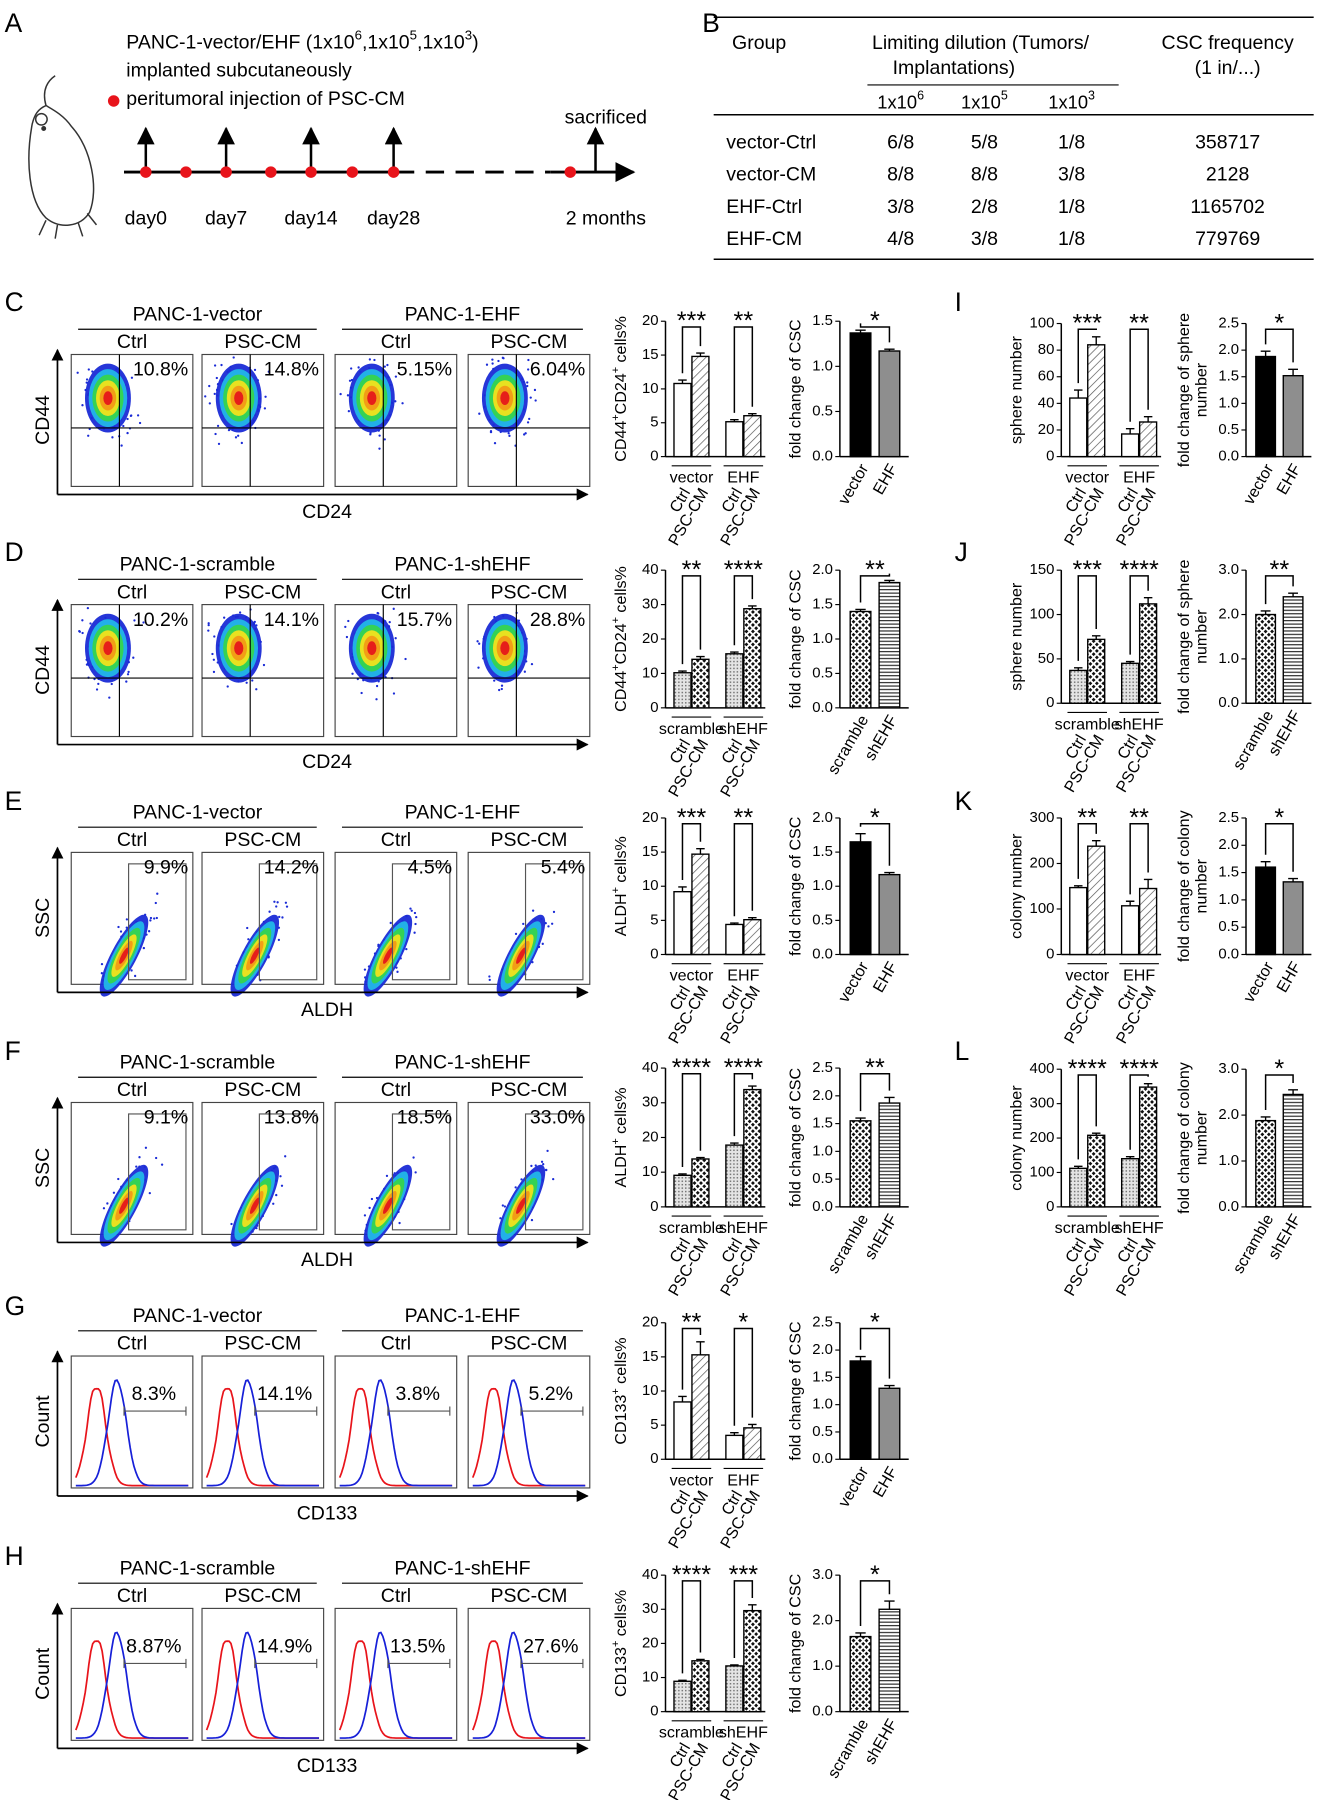  Describe the element at coordinates (198, 1569) in the screenshot. I see `group-header: PANC-1-scramble` at that location.